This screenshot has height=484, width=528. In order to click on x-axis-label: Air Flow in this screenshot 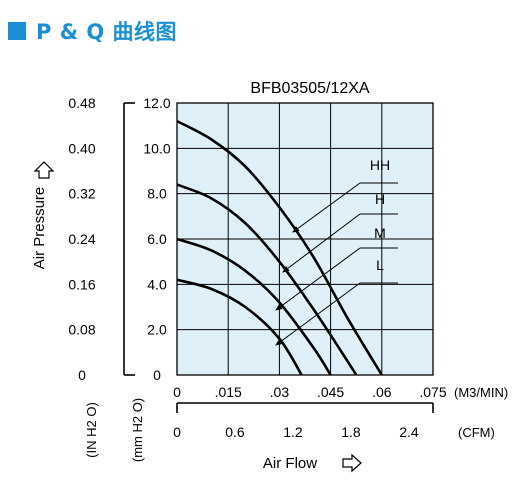, I will do `click(290, 463)`.